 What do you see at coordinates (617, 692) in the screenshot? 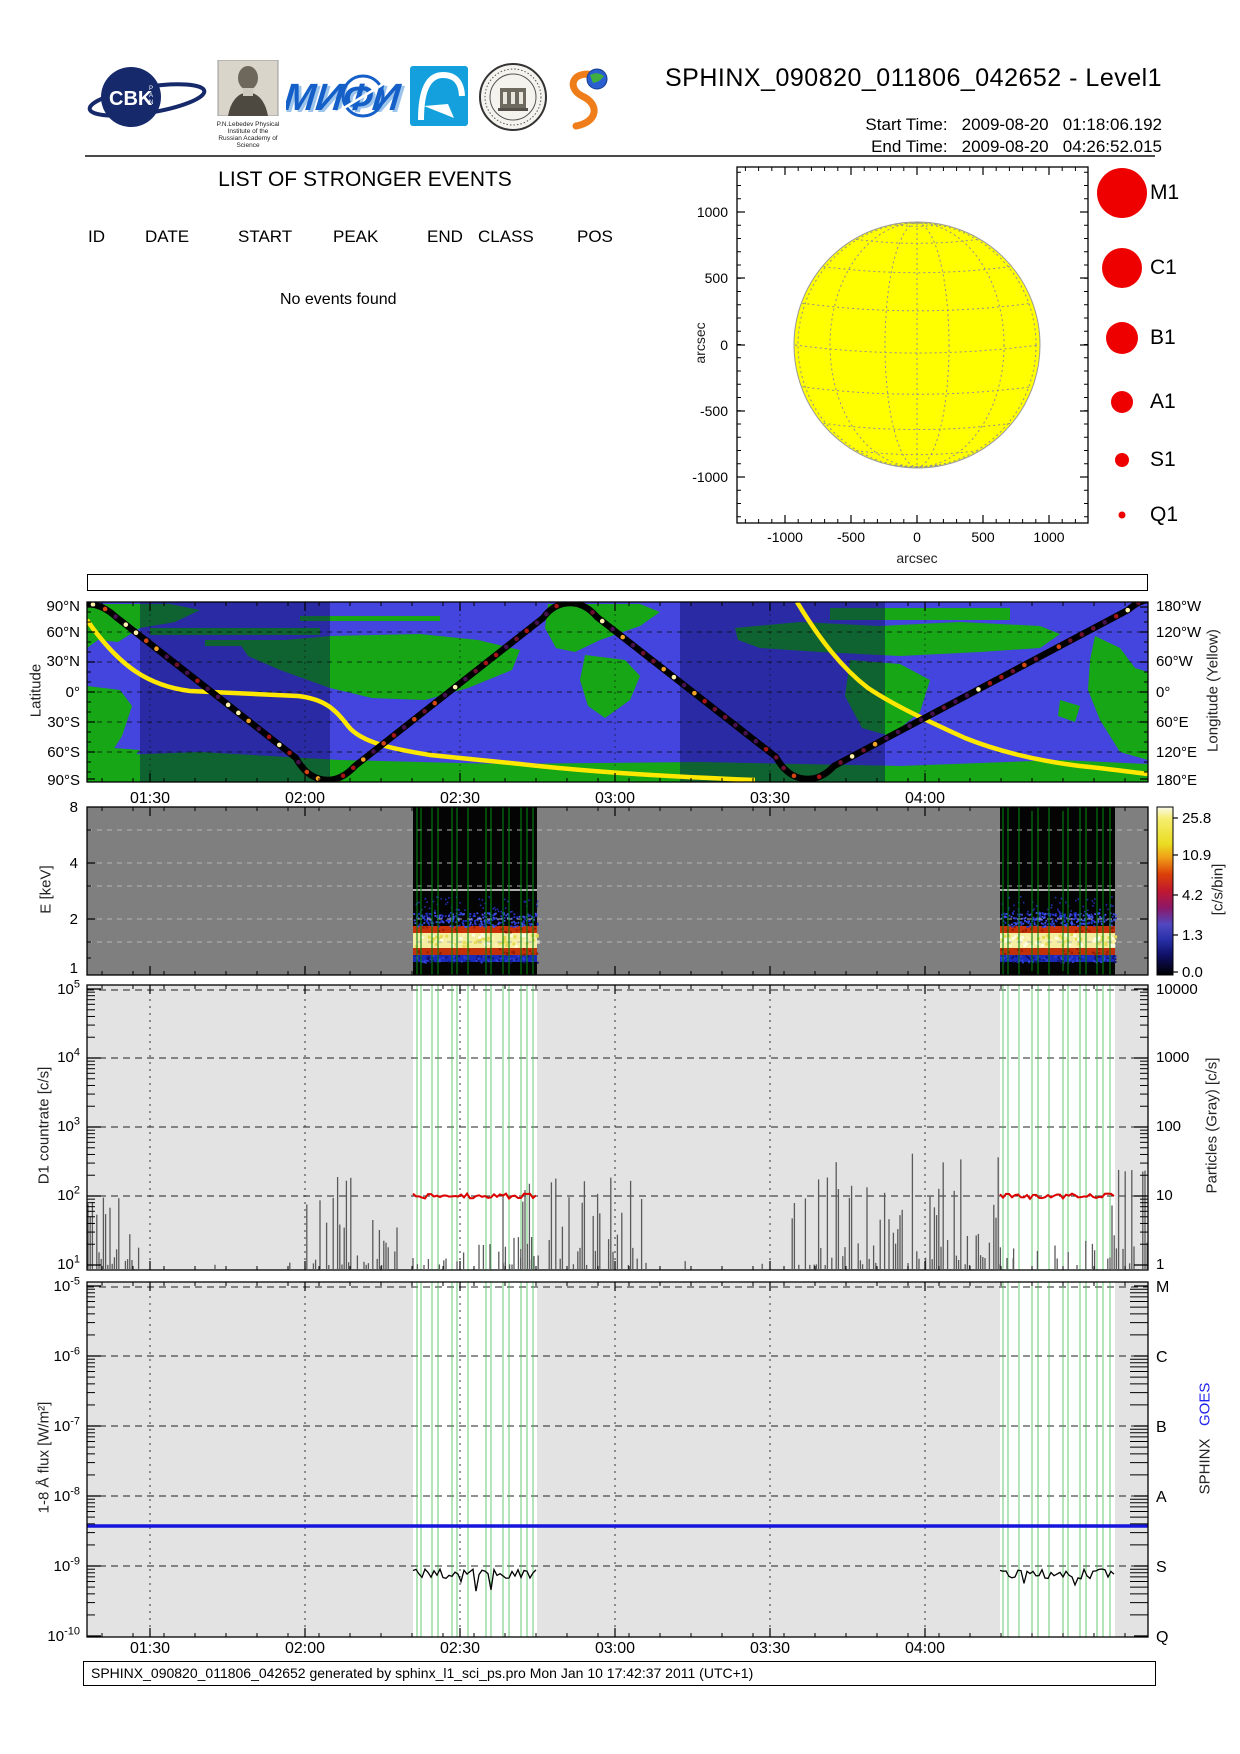
I see `ground-track-map` at bounding box center [617, 692].